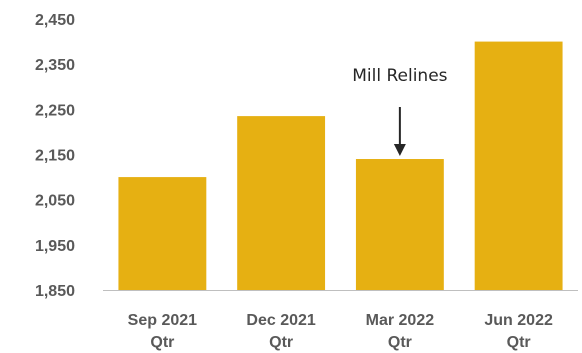  Describe the element at coordinates (162, 331) in the screenshot. I see `x-tick-label: Sep 2021 Qtr` at that location.